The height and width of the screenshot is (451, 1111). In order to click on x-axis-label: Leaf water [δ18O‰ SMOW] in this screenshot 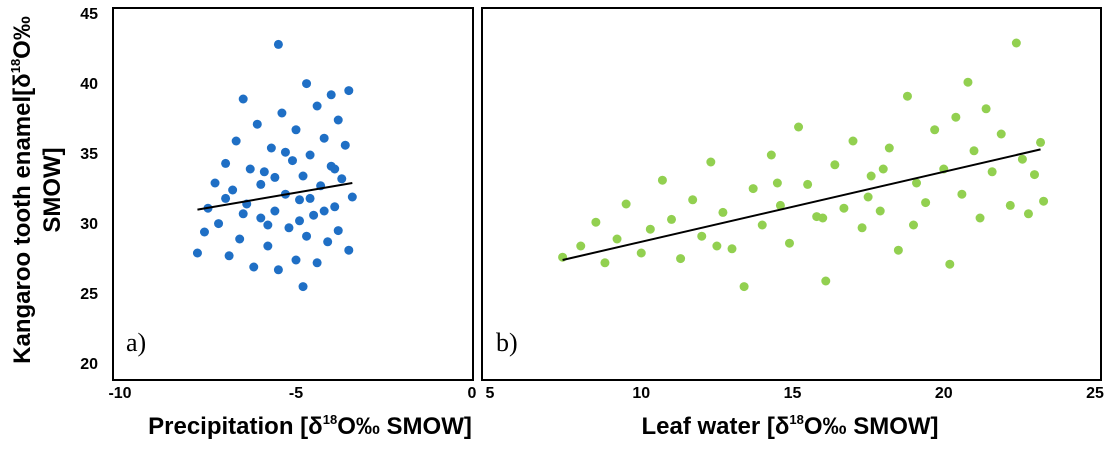, I will do `click(789, 426)`.